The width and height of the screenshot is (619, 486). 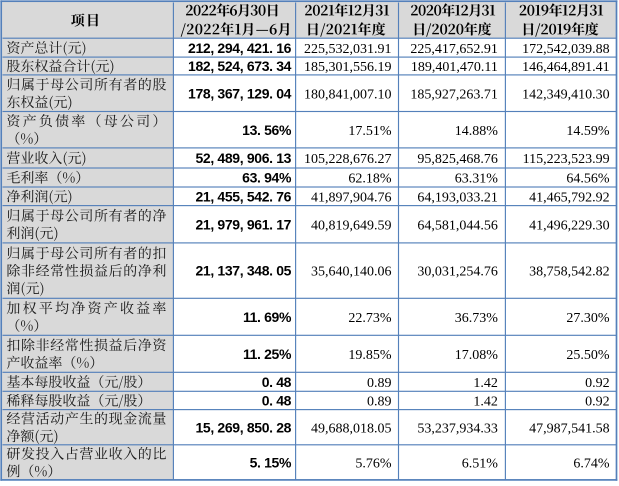 What do you see at coordinates (566, 159) in the screenshot?
I see `svg-text: 115,223,523.99` at bounding box center [566, 159].